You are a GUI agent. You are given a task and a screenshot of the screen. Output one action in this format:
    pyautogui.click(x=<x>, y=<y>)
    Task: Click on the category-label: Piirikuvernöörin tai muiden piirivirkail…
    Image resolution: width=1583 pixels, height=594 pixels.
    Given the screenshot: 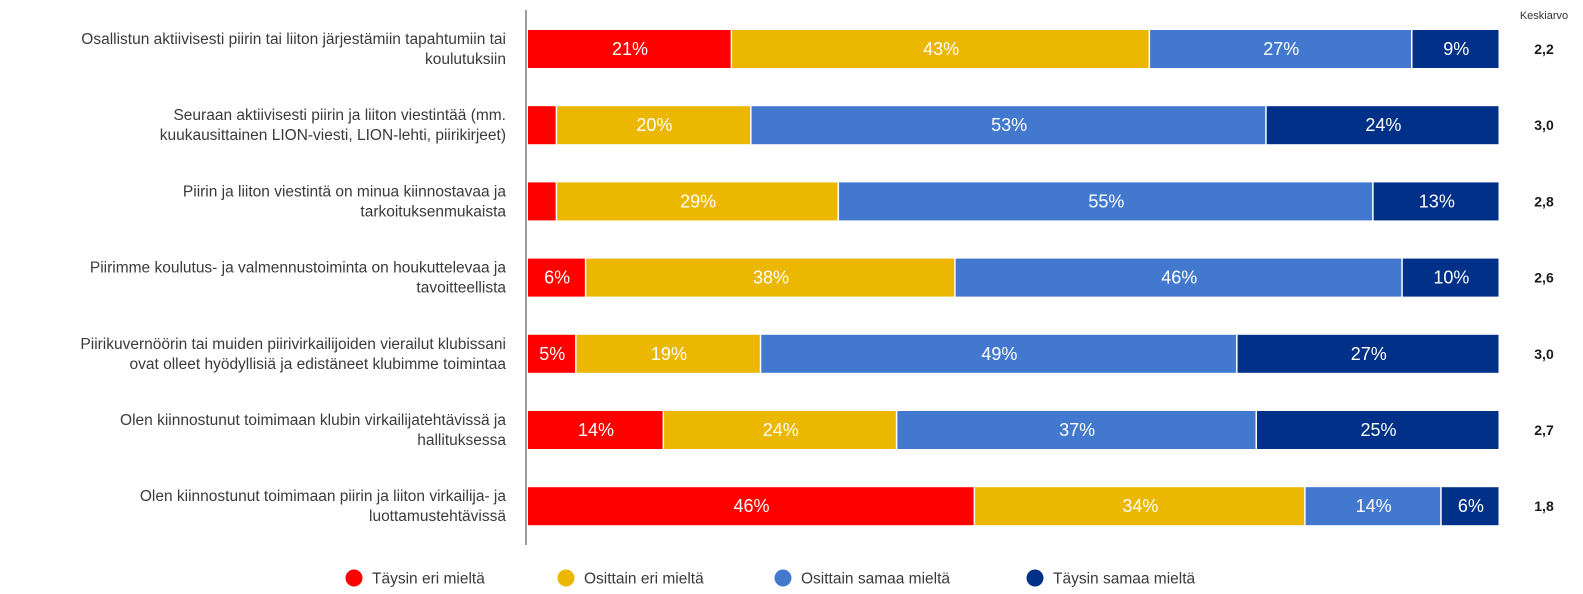 What is the action you would take?
    pyautogui.click(x=293, y=354)
    